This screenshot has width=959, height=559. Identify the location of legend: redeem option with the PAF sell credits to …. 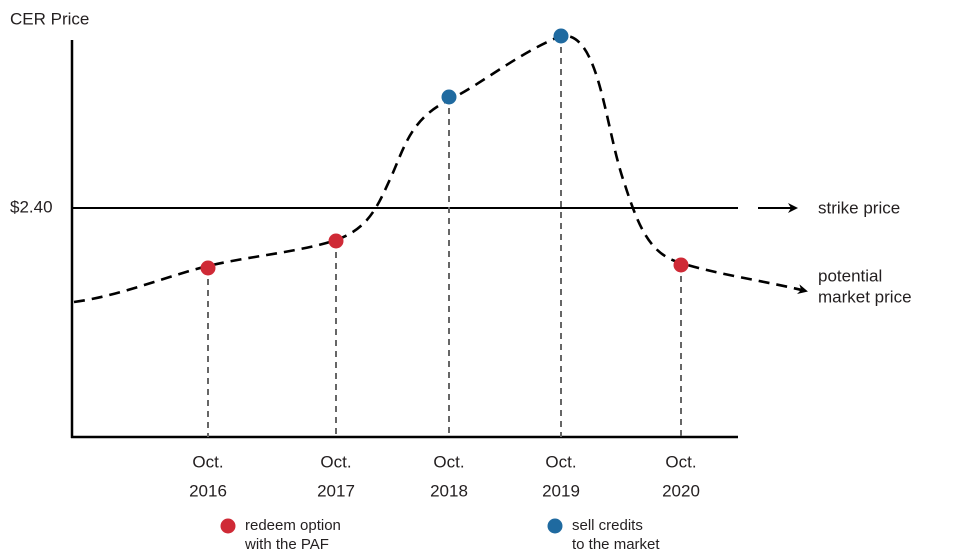
(440, 535).